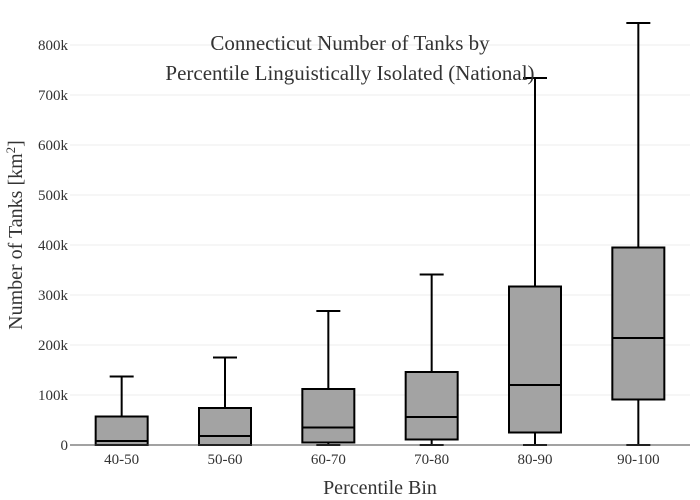  Describe the element at coordinates (10, 150) in the screenshot. I see `y-axis-title-superscript: 2` at that location.